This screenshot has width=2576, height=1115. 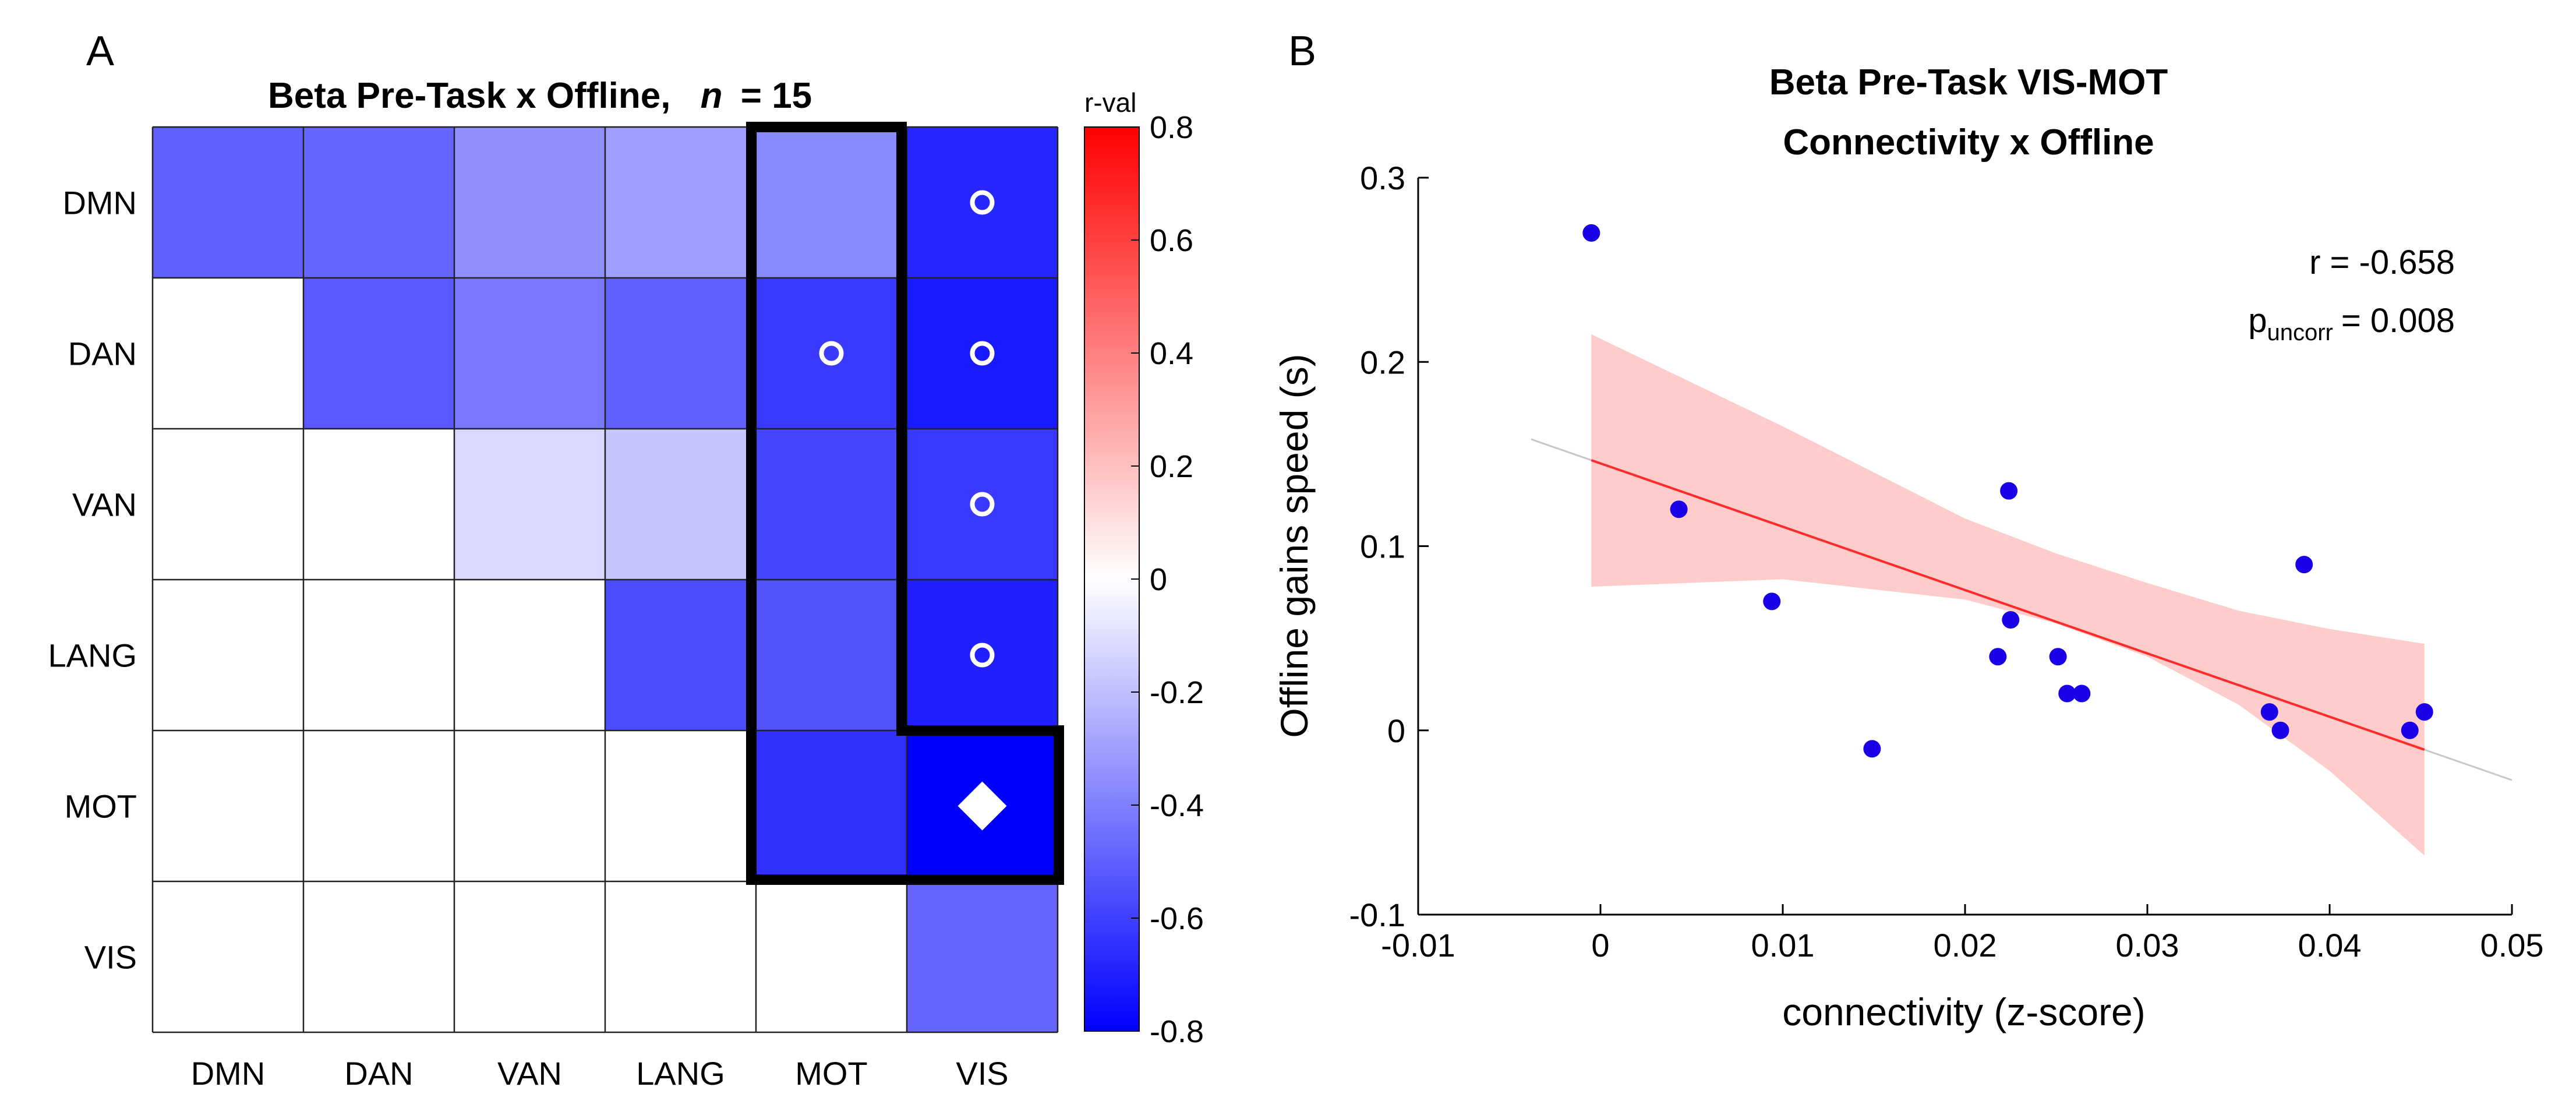 What do you see at coordinates (378, 806) in the screenshot?
I see `heatmap-cell-mot-dan` at bounding box center [378, 806].